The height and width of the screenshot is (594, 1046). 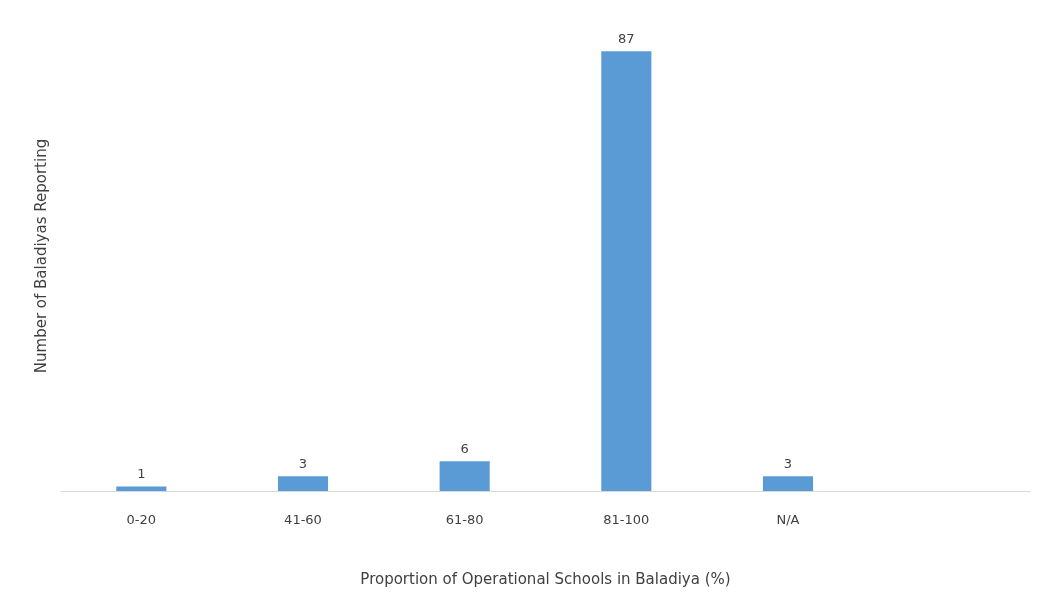 I want to click on x-tick-label: 41-60, so click(x=303, y=519).